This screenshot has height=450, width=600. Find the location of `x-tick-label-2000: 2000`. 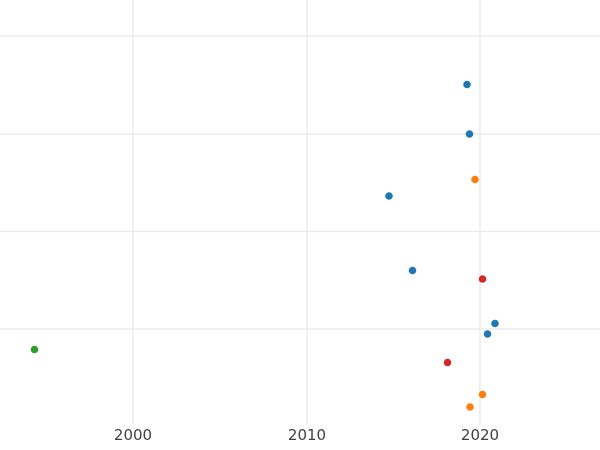

x-tick-label-2000: 2000 is located at coordinates (133, 435).